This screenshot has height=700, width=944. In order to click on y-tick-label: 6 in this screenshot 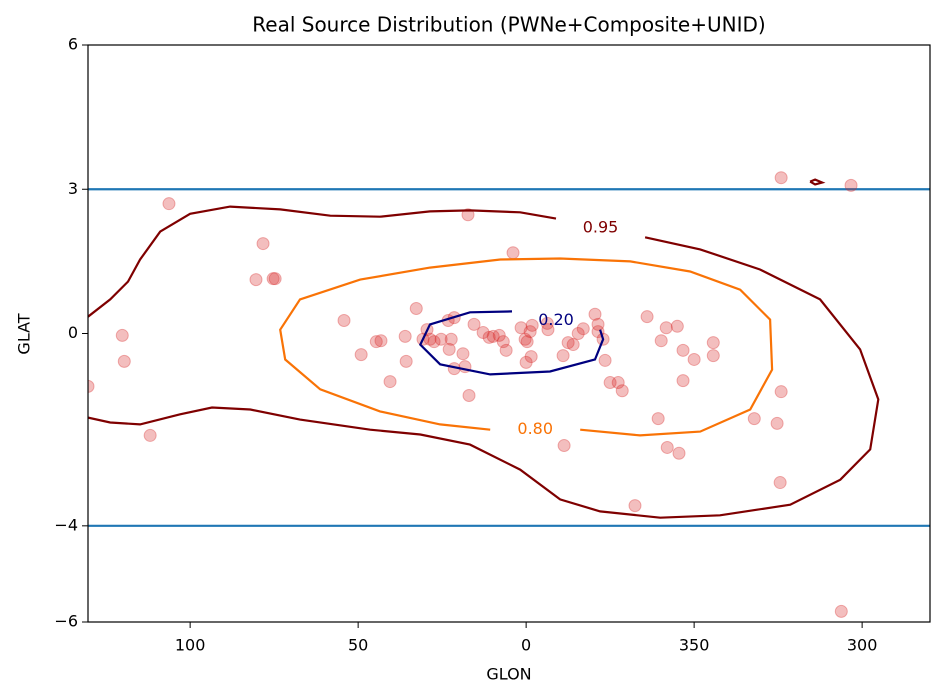, I will do `click(73, 44)`.